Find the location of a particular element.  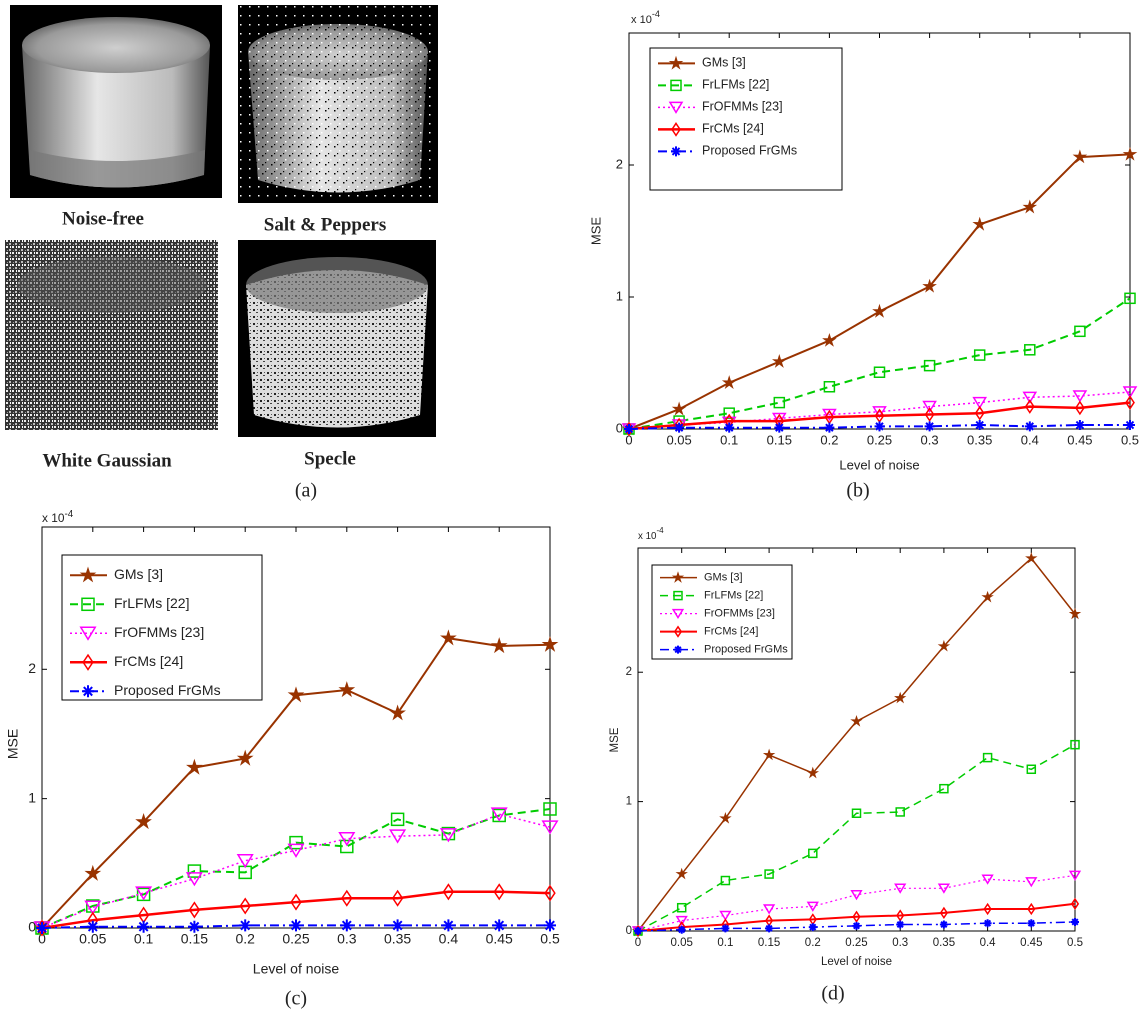

x-tick-label: 0.45 is located at coordinates (1031, 943).